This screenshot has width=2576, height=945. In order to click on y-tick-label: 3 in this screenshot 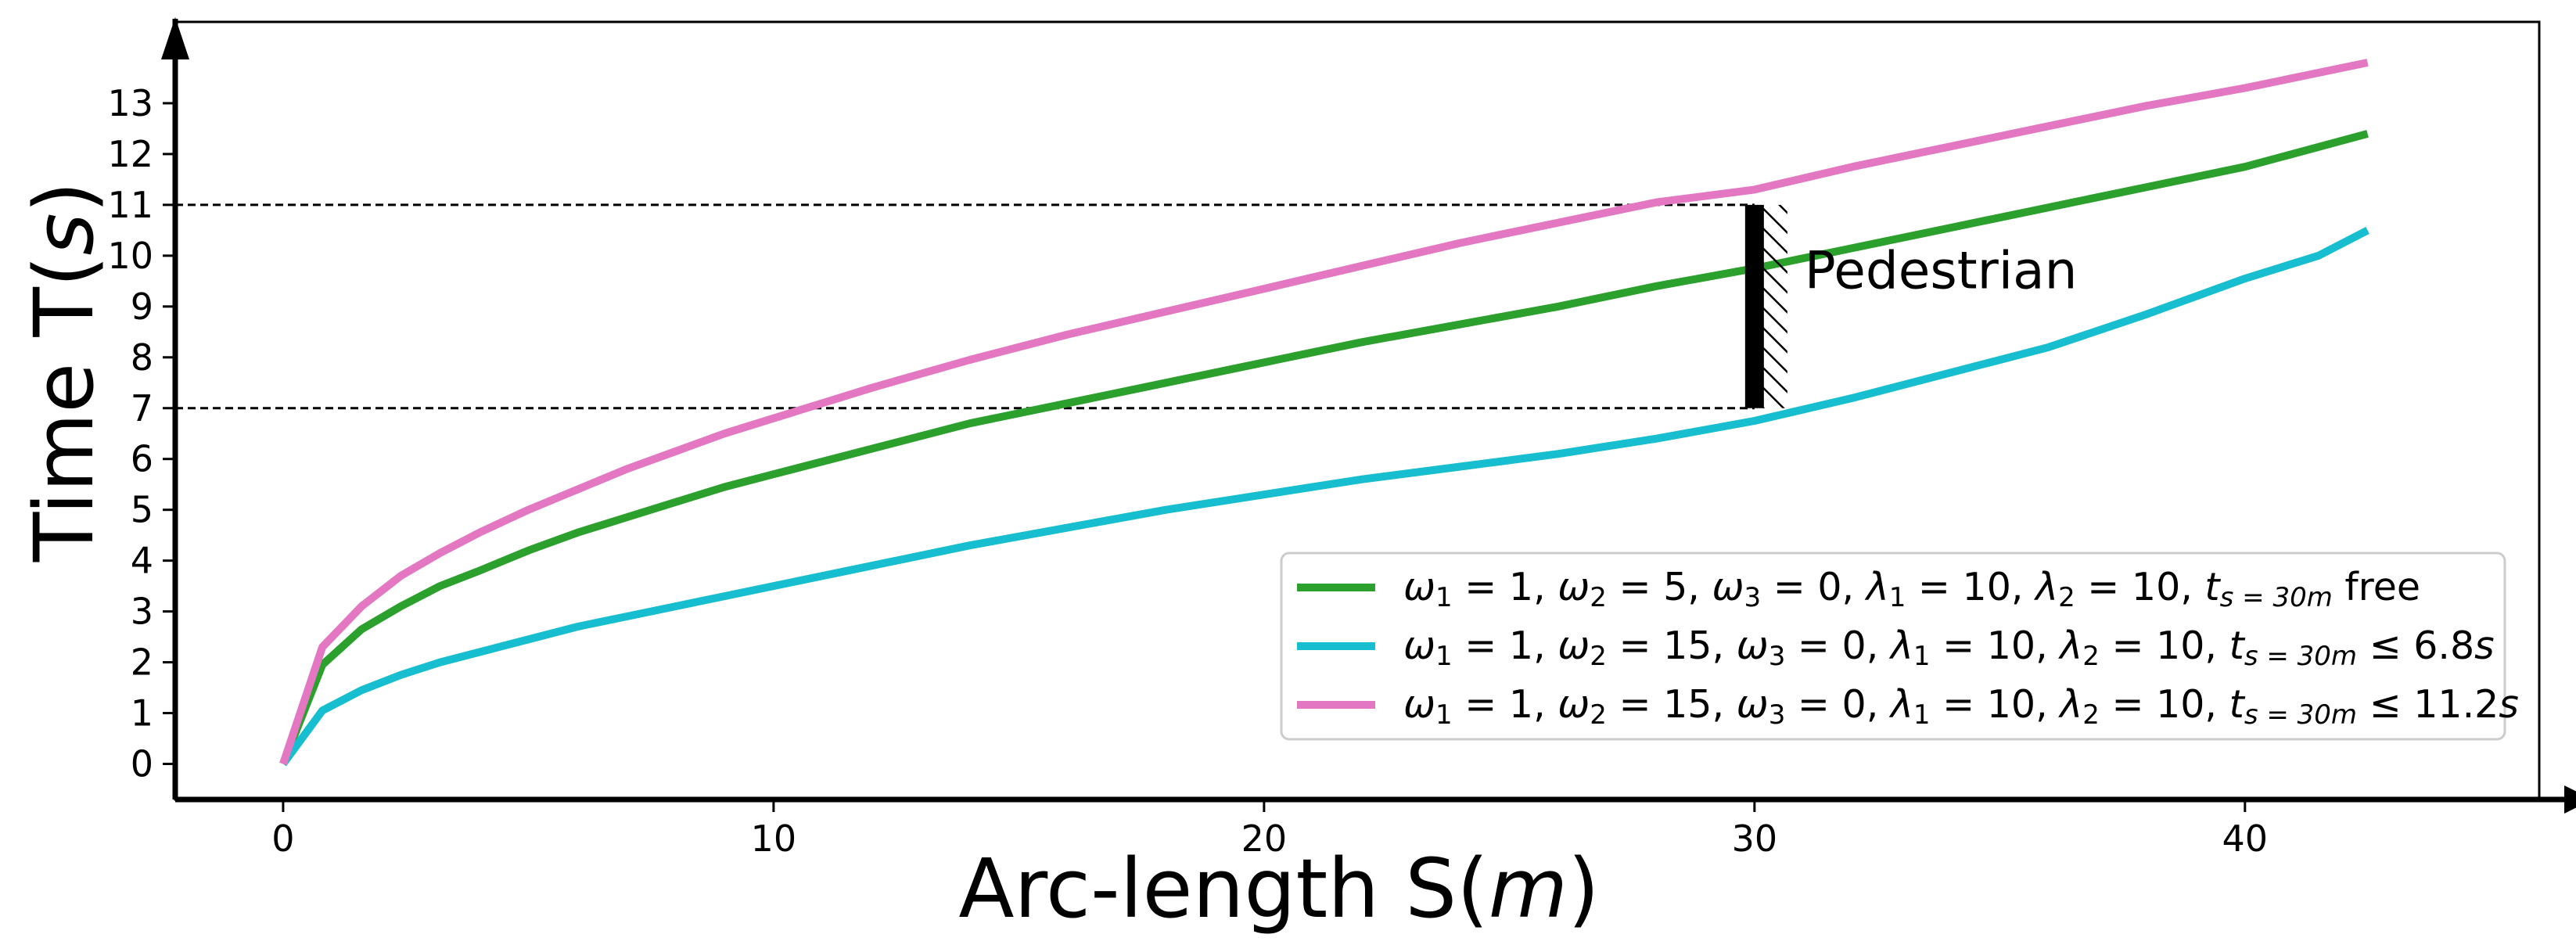, I will do `click(142, 612)`.